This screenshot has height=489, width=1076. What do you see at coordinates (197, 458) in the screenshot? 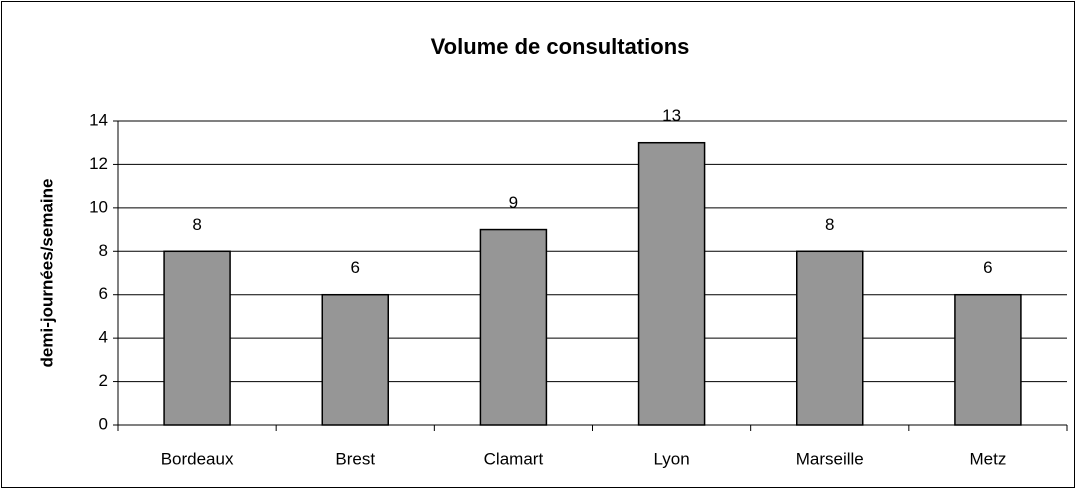
I see `x-tick-label: Bordeaux` at bounding box center [197, 458].